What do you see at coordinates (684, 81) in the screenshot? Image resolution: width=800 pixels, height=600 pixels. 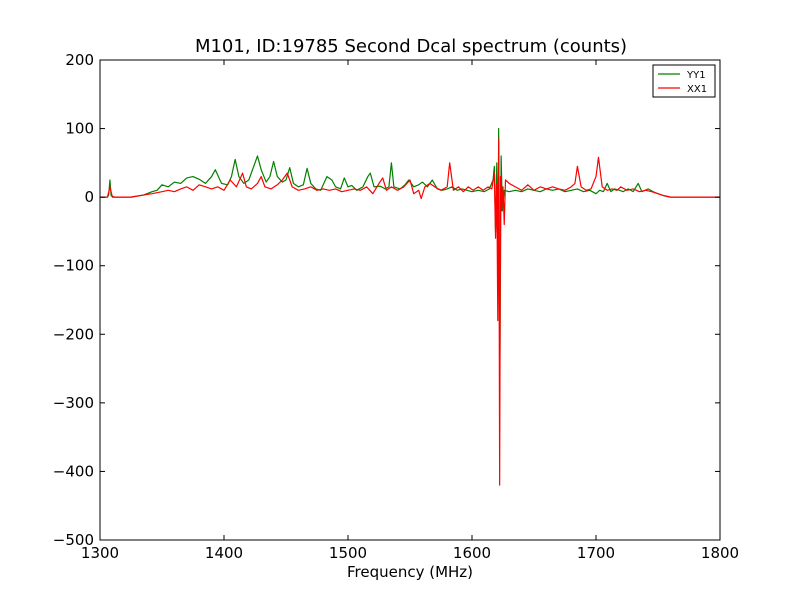 I see `legend-box` at bounding box center [684, 81].